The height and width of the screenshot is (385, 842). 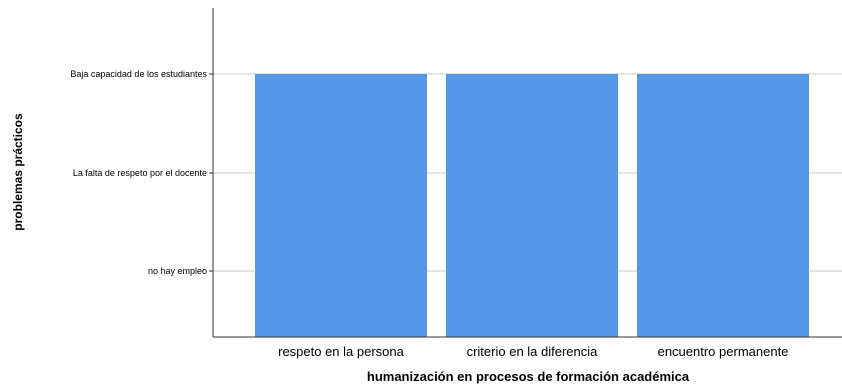 I want to click on y-tick-label: La falta de respeto por el docente, so click(x=140, y=173).